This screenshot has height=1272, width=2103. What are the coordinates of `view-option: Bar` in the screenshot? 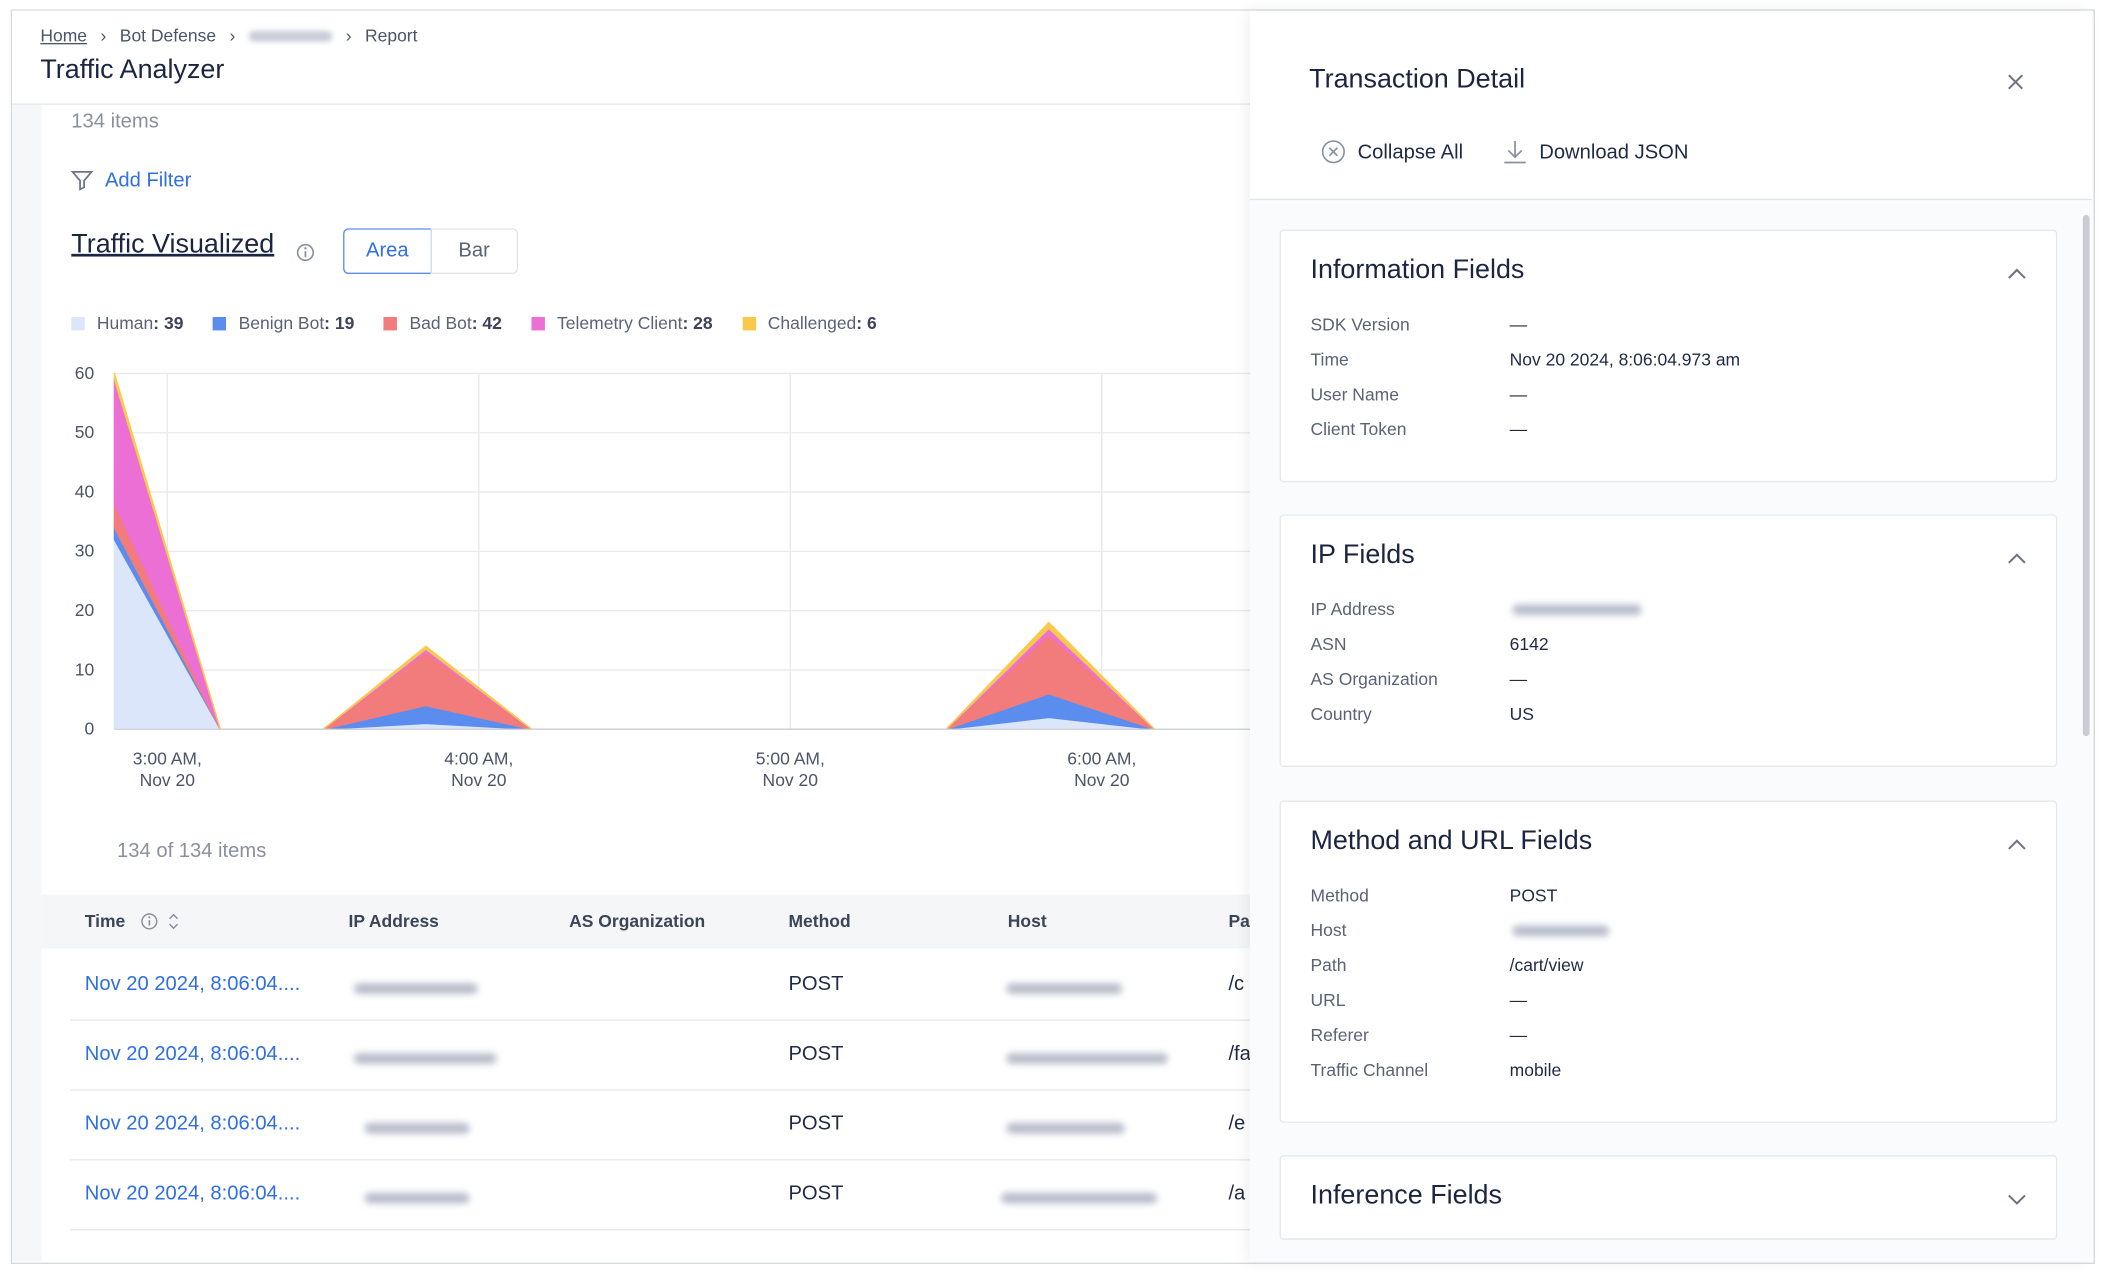 It's located at (474, 251).